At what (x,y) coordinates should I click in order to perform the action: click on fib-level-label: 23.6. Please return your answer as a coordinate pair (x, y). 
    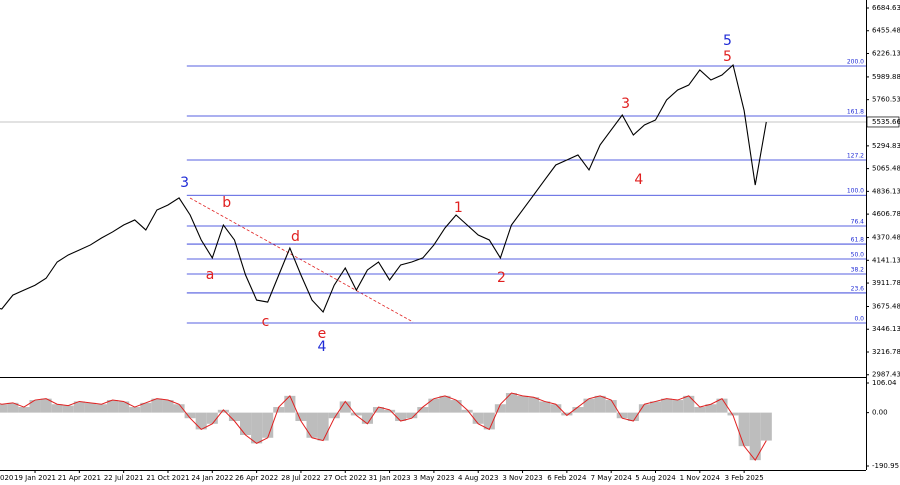
    Looking at the image, I should click on (858, 288).